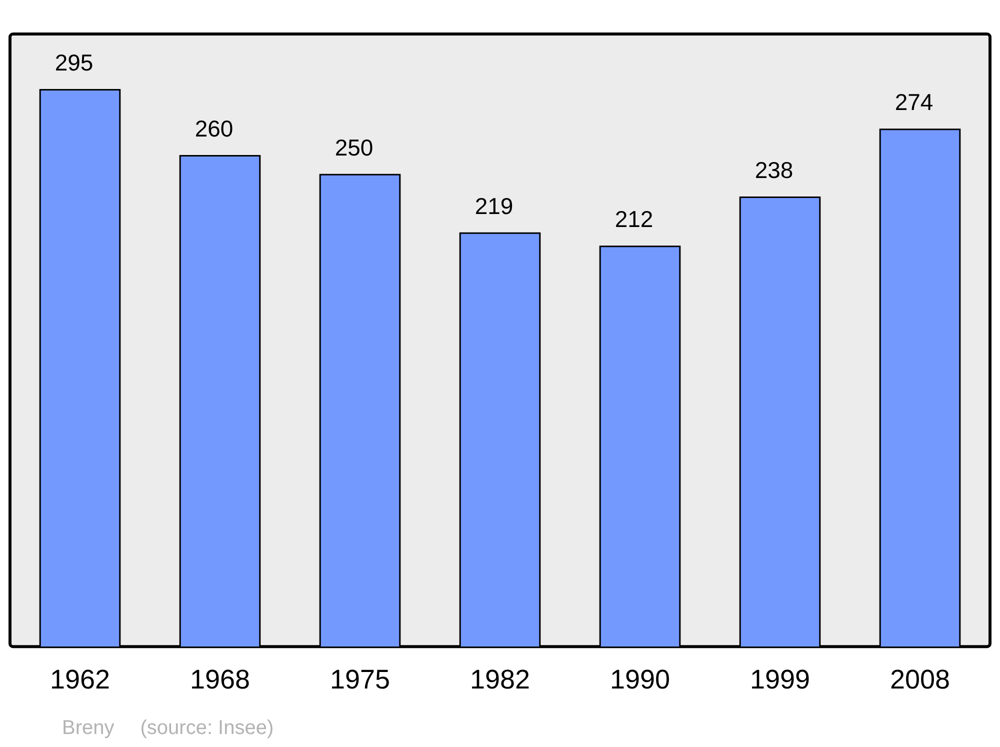  Describe the element at coordinates (920, 679) in the screenshot. I see `x-tick-label: 2008` at that location.